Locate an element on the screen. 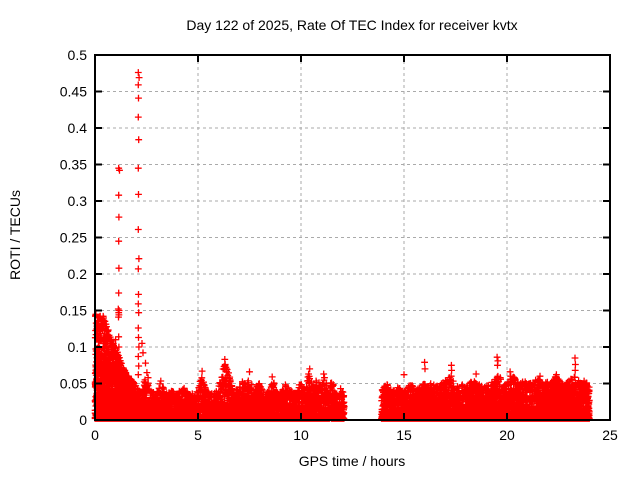 This screenshot has height=480, width=640. y-tick-label: 0.4 is located at coordinates (78, 128).